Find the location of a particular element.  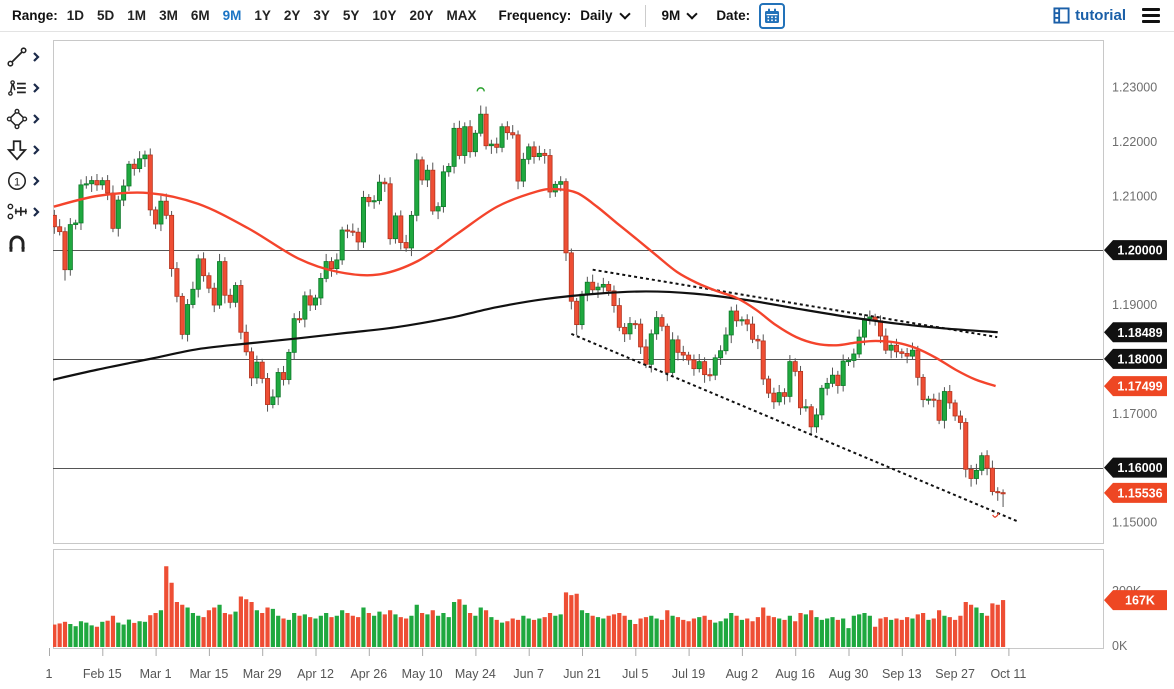

volume-badge: 167K is located at coordinates (1140, 601).